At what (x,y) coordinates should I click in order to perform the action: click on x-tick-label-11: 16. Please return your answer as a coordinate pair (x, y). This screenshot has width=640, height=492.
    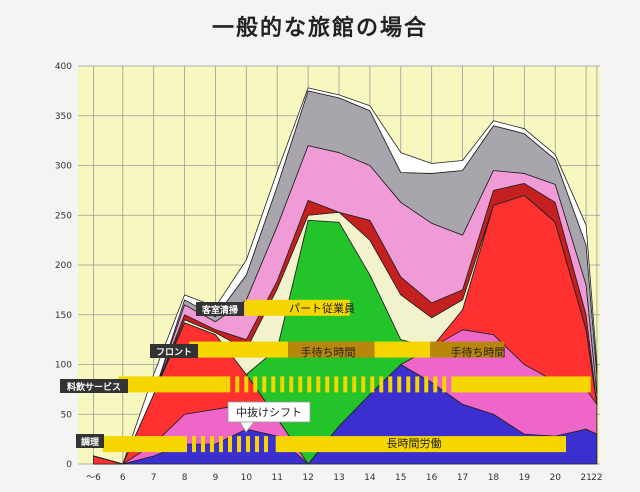
    Looking at the image, I should click on (432, 478).